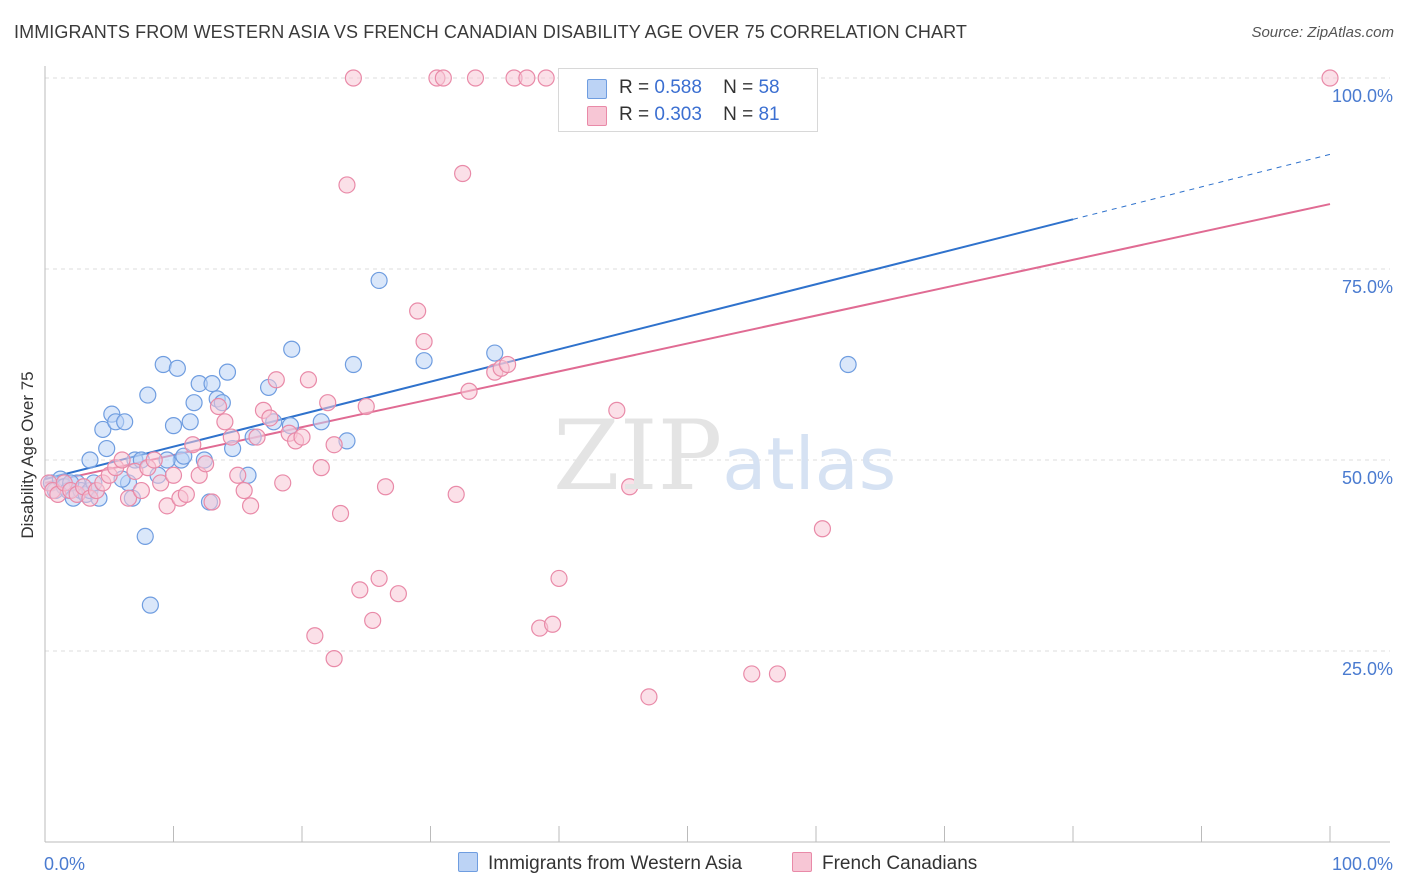 This screenshot has height=892, width=1406. What do you see at coordinates (1362, 864) in the screenshot?
I see `x-tick-label: 100.0%` at bounding box center [1362, 864].